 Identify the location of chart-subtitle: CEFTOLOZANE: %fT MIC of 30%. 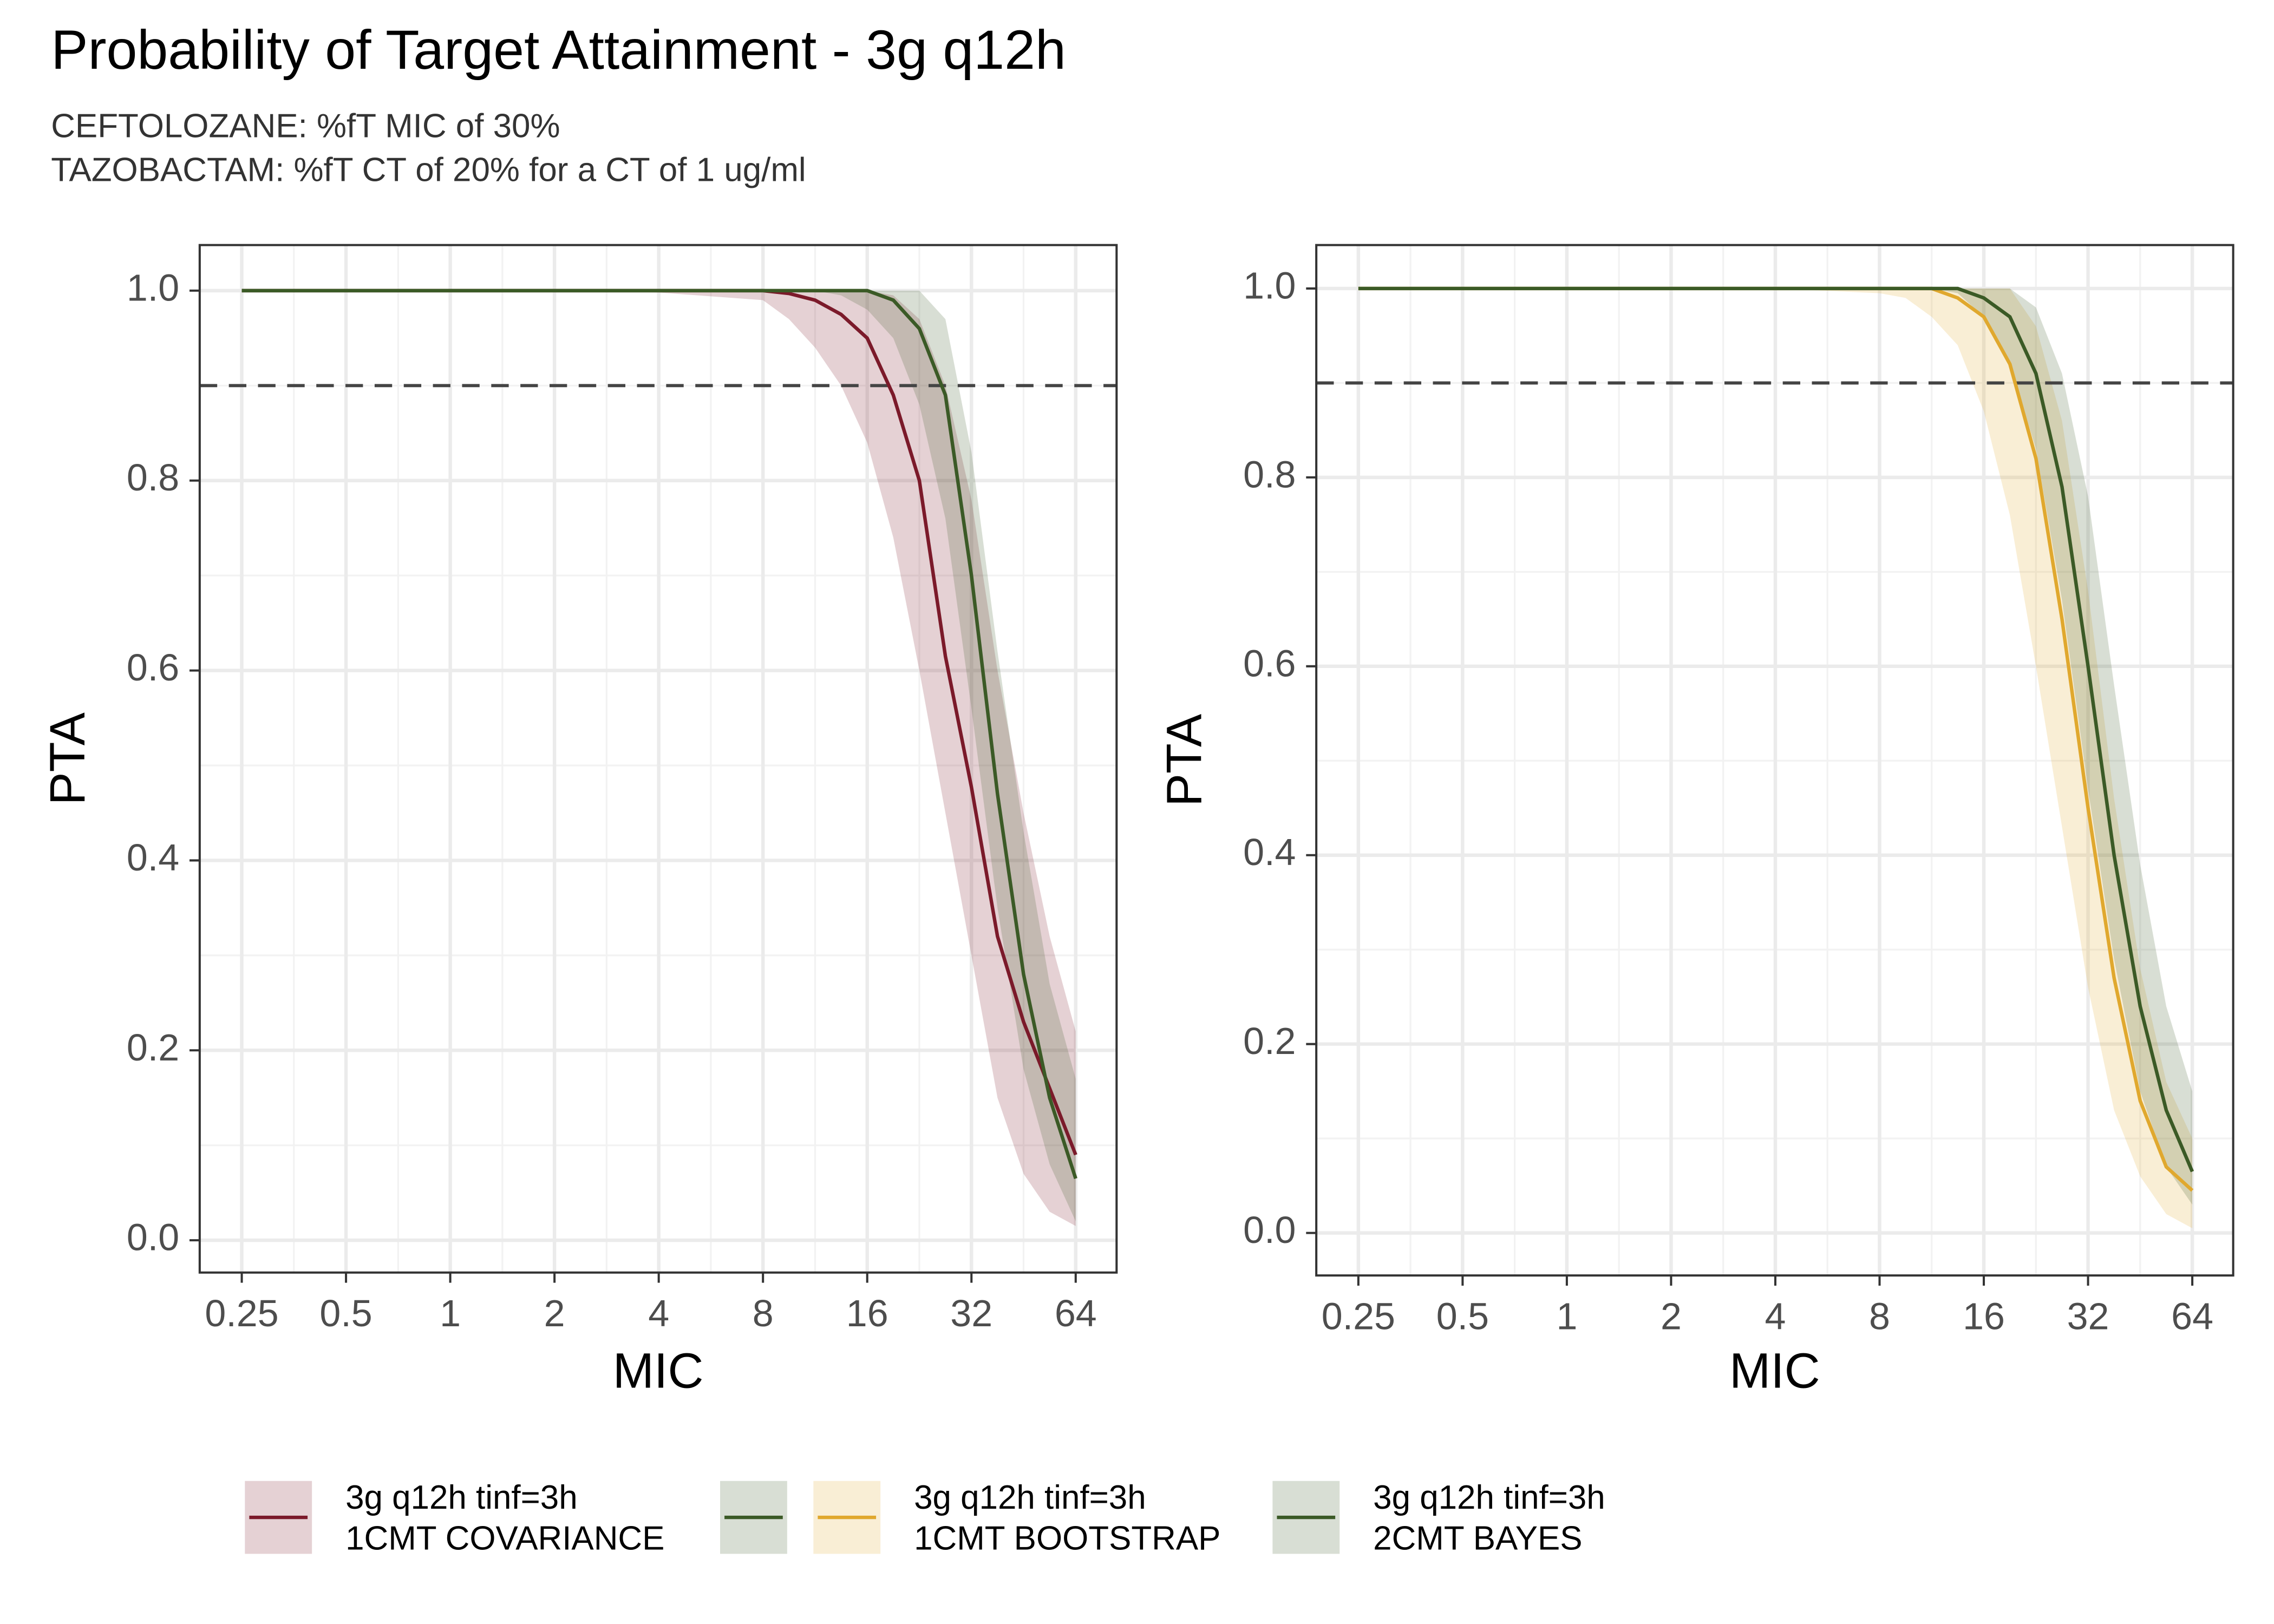
(305, 126).